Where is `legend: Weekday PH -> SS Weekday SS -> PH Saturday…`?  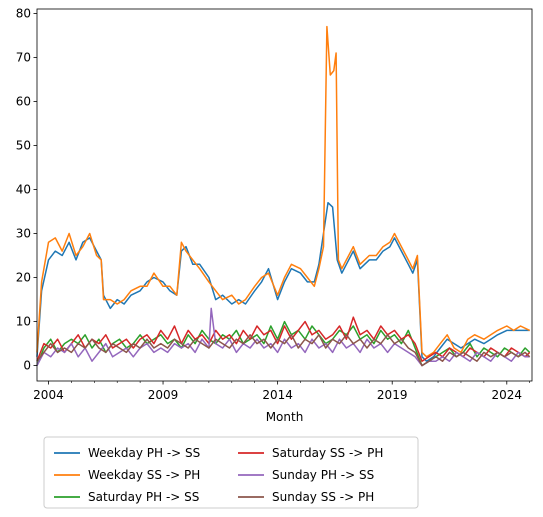 legend: Weekday PH -> SS Weekday SS -> PH Saturday… is located at coordinates (231, 472).